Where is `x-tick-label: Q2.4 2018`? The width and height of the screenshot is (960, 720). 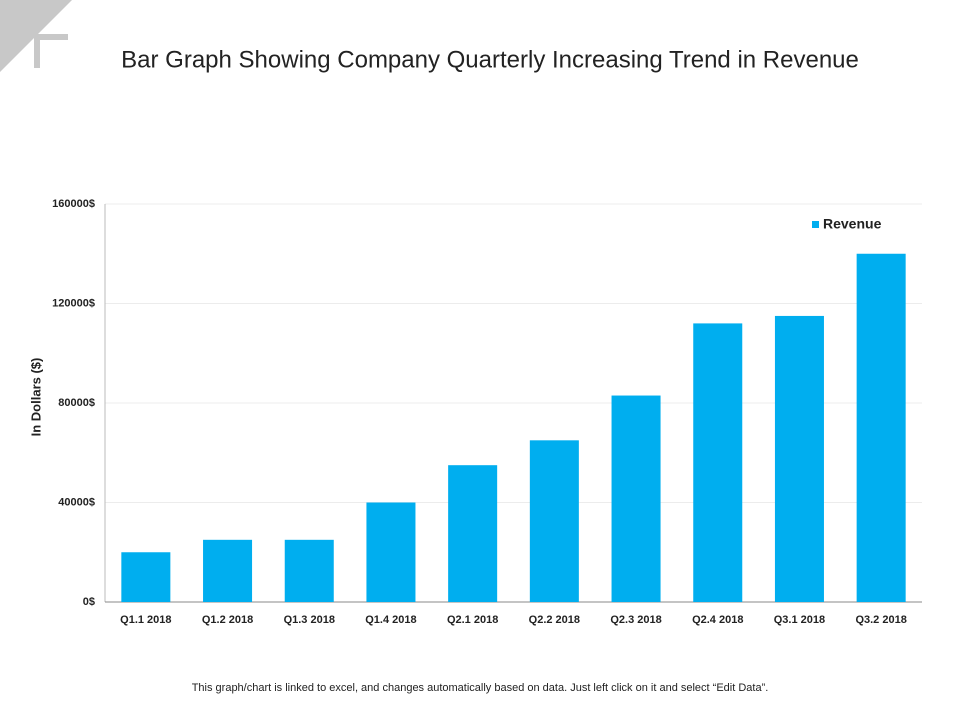 x-tick-label: Q2.4 2018 is located at coordinates (717, 620).